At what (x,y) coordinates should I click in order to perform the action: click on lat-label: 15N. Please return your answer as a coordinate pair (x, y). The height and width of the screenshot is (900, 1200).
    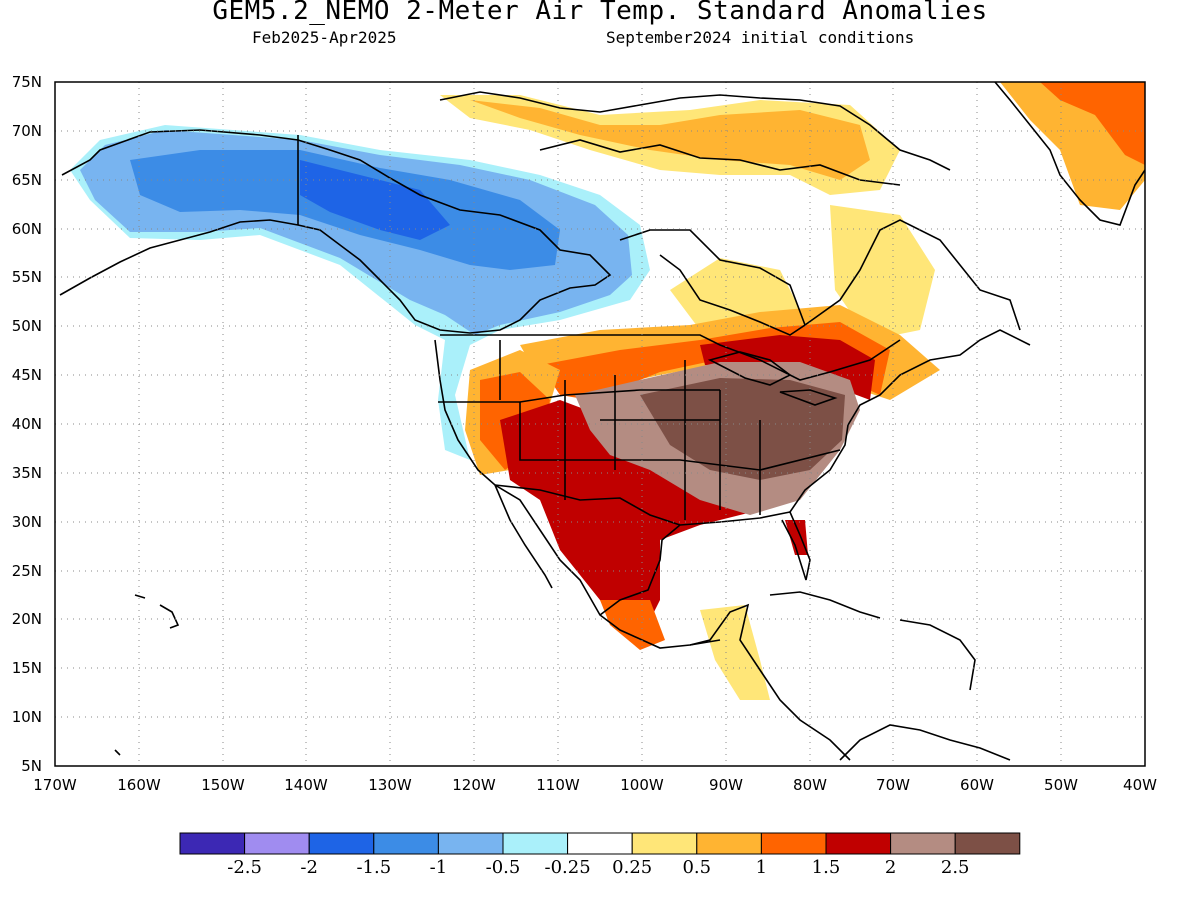
    Looking at the image, I should click on (27, 668).